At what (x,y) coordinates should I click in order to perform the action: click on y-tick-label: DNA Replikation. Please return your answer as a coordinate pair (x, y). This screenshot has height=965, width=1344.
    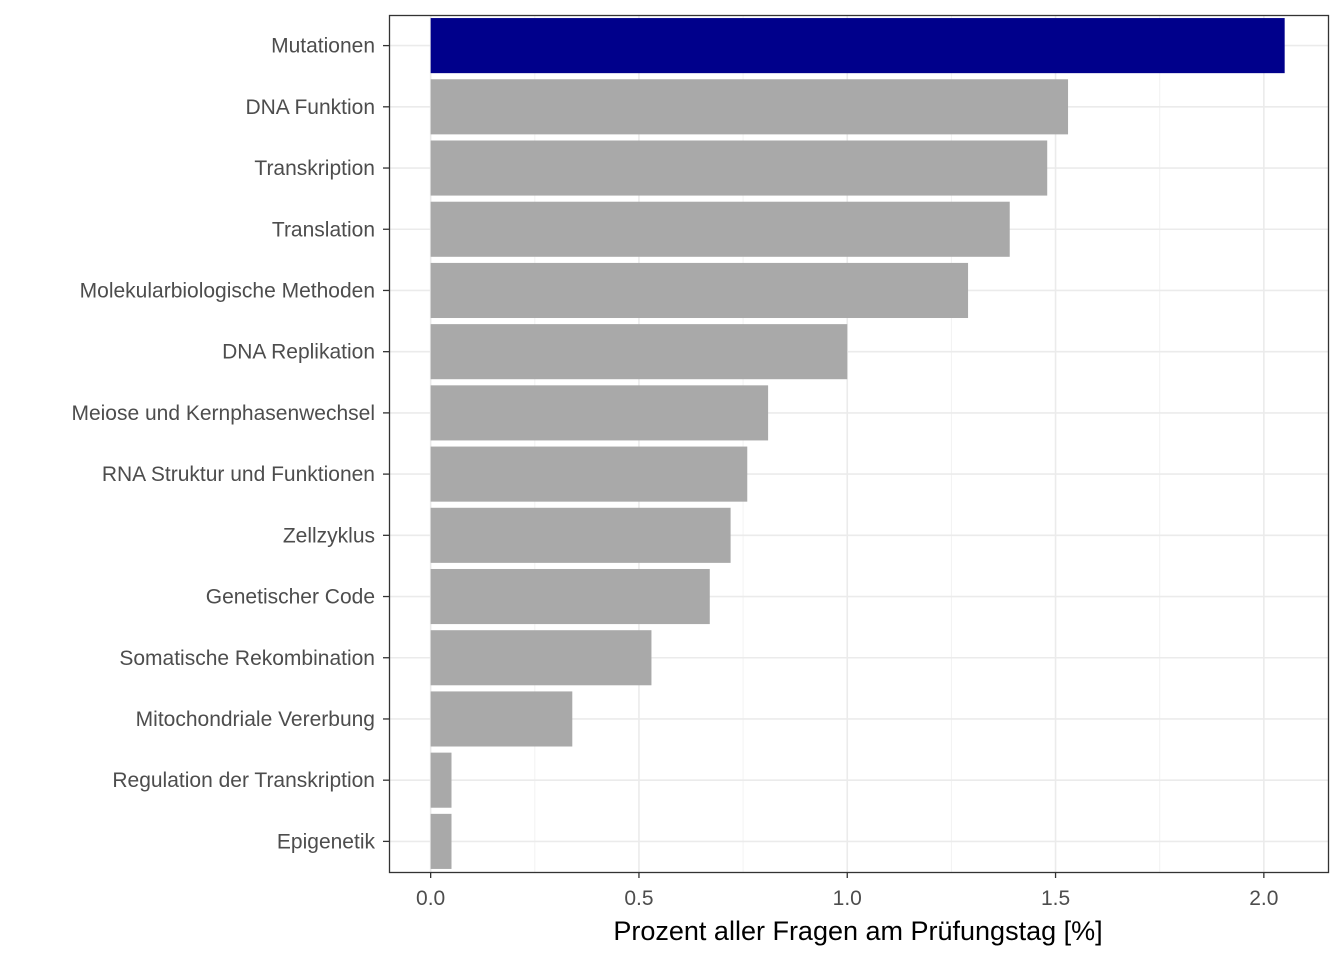
    Looking at the image, I should click on (298, 352).